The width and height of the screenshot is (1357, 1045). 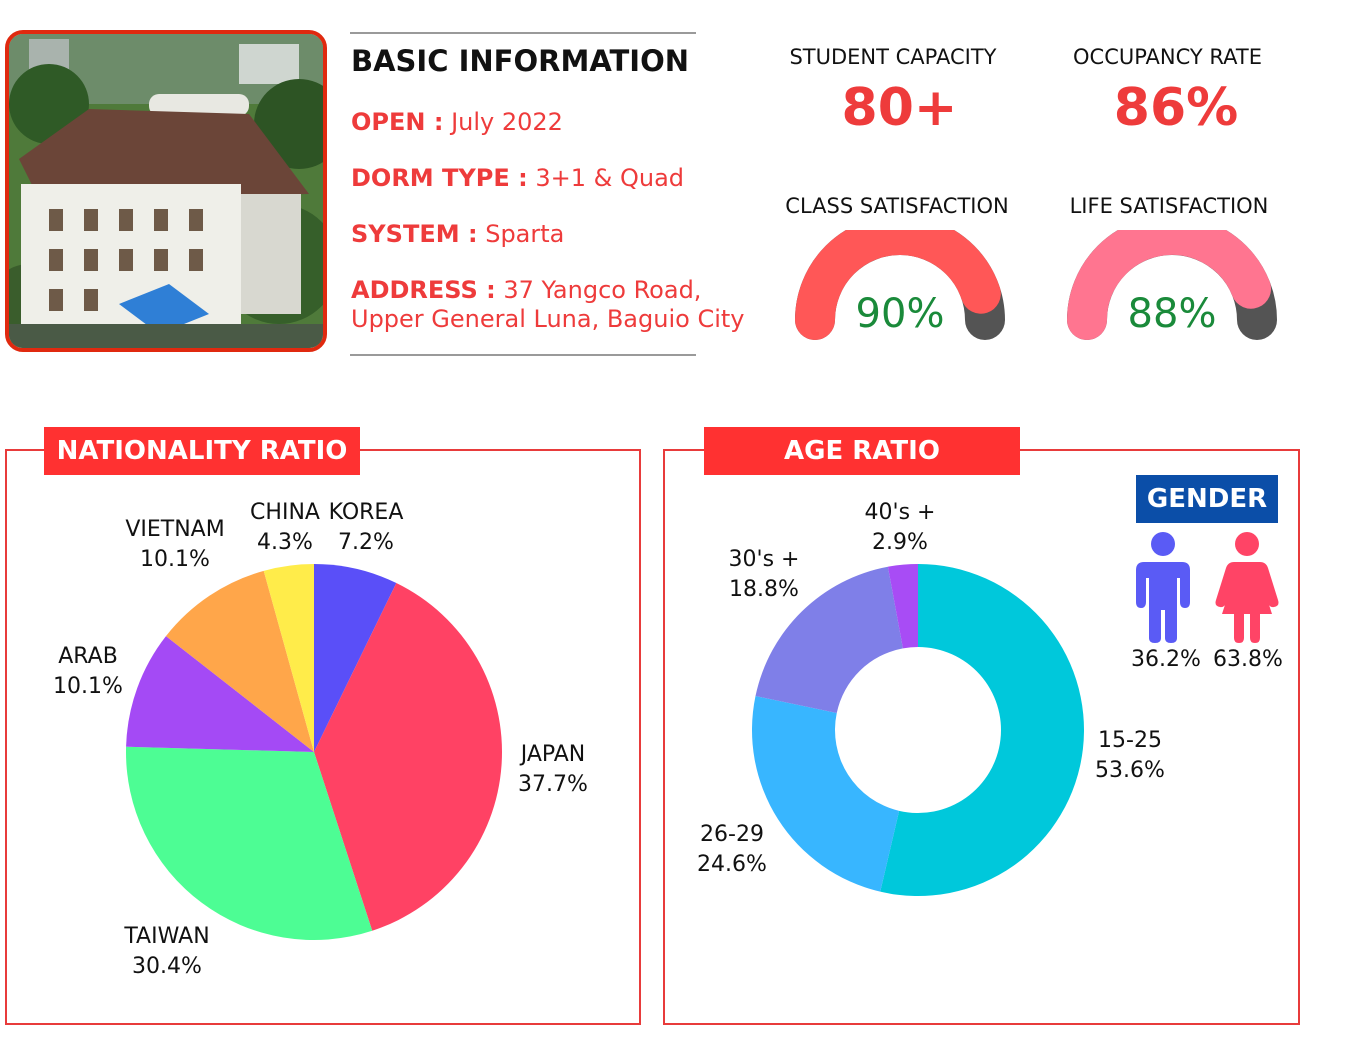 What do you see at coordinates (764, 589) in the screenshot?
I see `age-30s-value: 18.8%` at bounding box center [764, 589].